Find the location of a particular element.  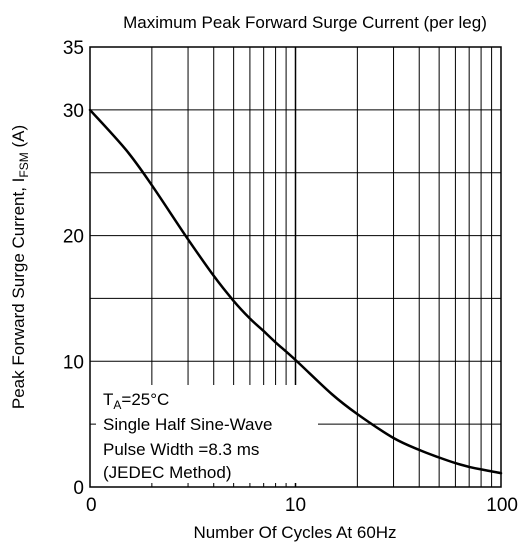

y-axis-label-unit: (A) is located at coordinates (18, 138).